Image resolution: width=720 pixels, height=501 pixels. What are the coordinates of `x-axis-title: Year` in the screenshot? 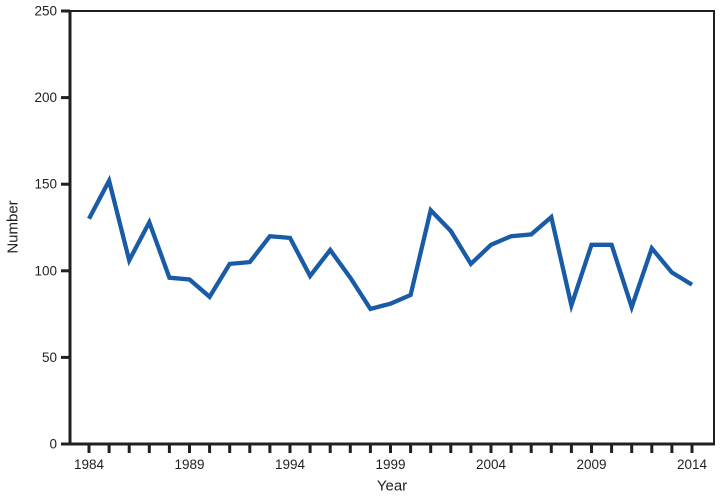 It's located at (392, 486).